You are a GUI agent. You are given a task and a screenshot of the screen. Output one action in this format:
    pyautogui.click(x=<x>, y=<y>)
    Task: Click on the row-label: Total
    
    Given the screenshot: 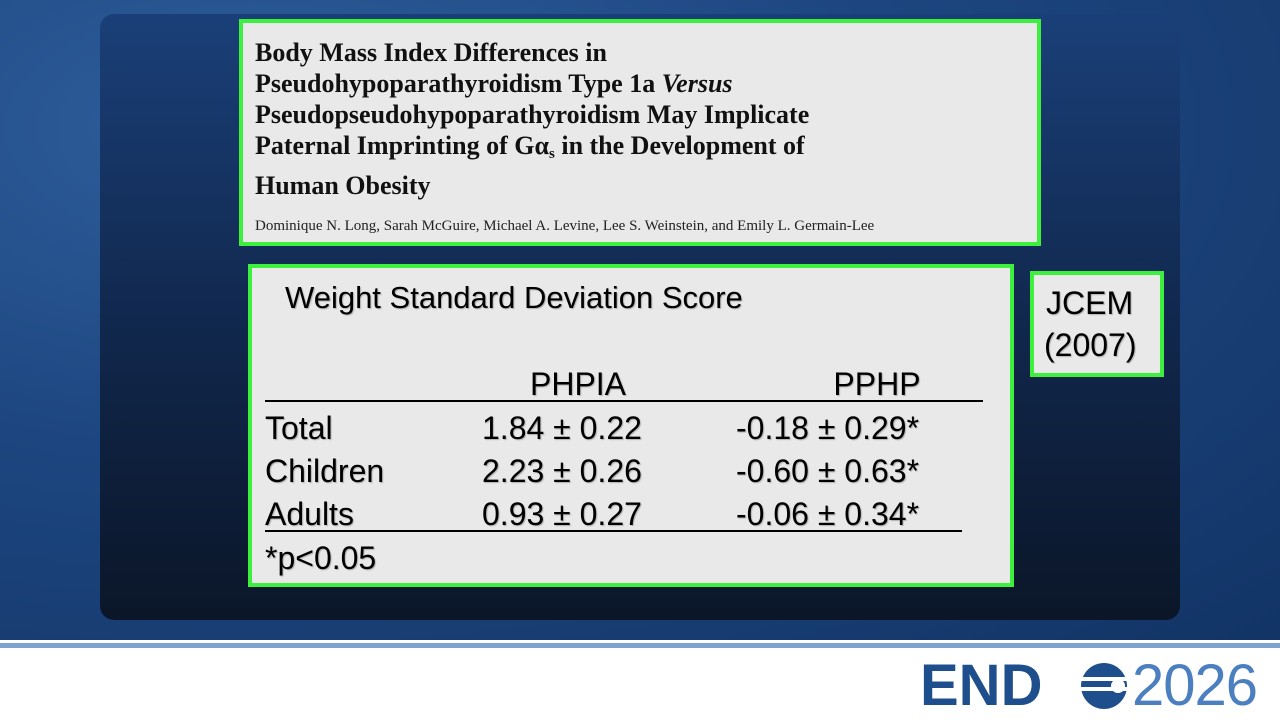 What is the action you would take?
    pyautogui.click(x=299, y=428)
    